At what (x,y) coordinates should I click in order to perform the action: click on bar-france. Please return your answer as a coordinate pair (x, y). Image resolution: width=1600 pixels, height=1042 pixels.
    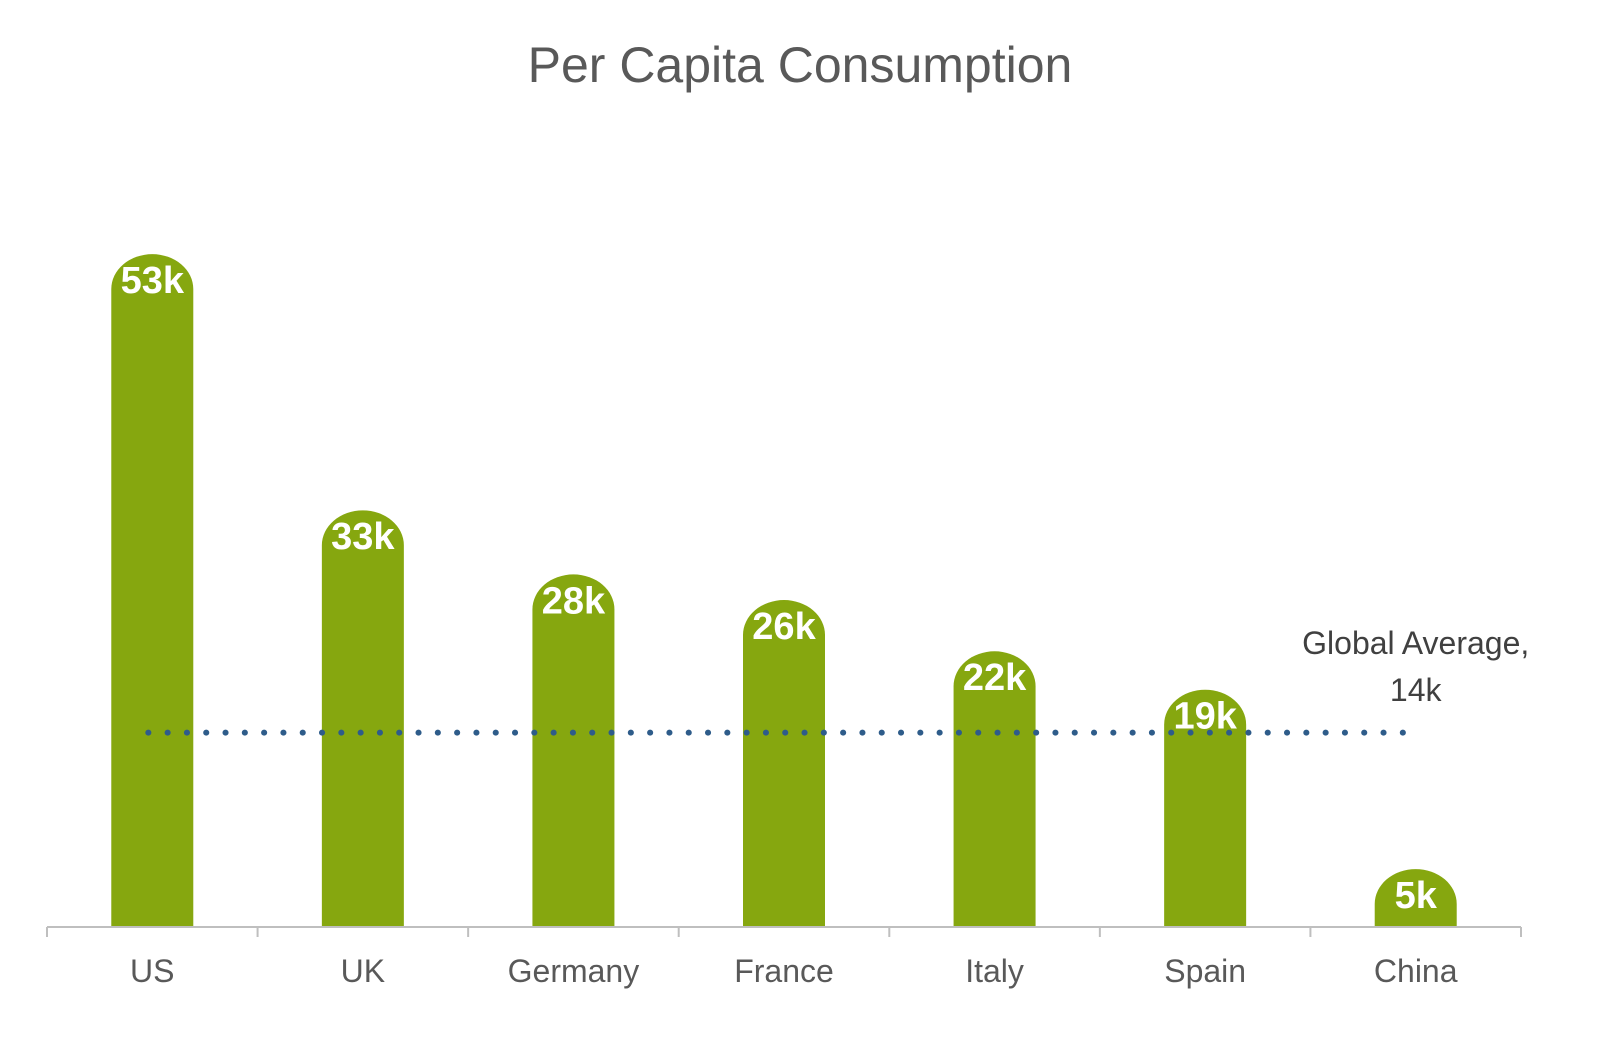
    Looking at the image, I should click on (783, 763).